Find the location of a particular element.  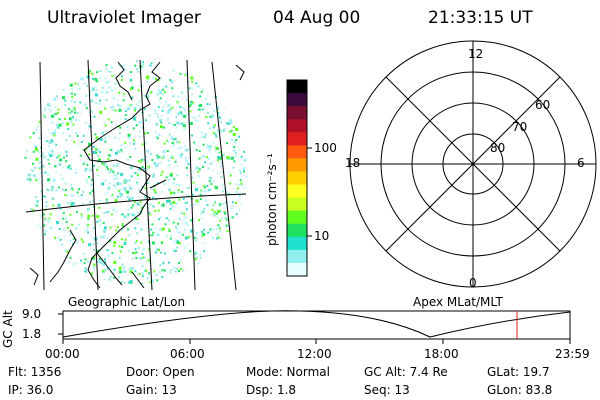

altitude-ylabel: GC Alt is located at coordinates (8, 329).